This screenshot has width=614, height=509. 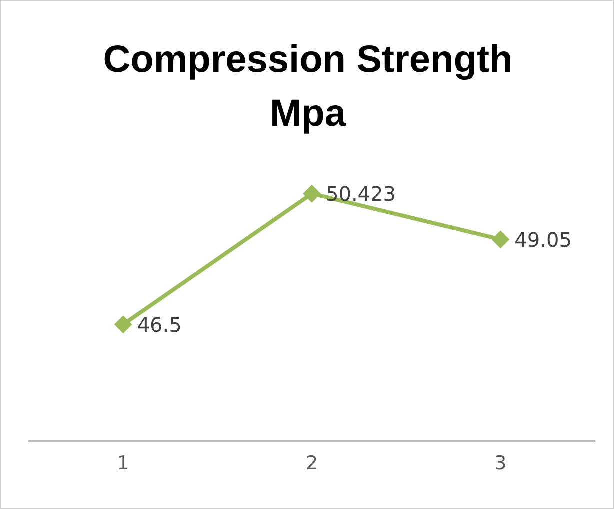 What do you see at coordinates (543, 240) in the screenshot?
I see `data-label: 49.05` at bounding box center [543, 240].